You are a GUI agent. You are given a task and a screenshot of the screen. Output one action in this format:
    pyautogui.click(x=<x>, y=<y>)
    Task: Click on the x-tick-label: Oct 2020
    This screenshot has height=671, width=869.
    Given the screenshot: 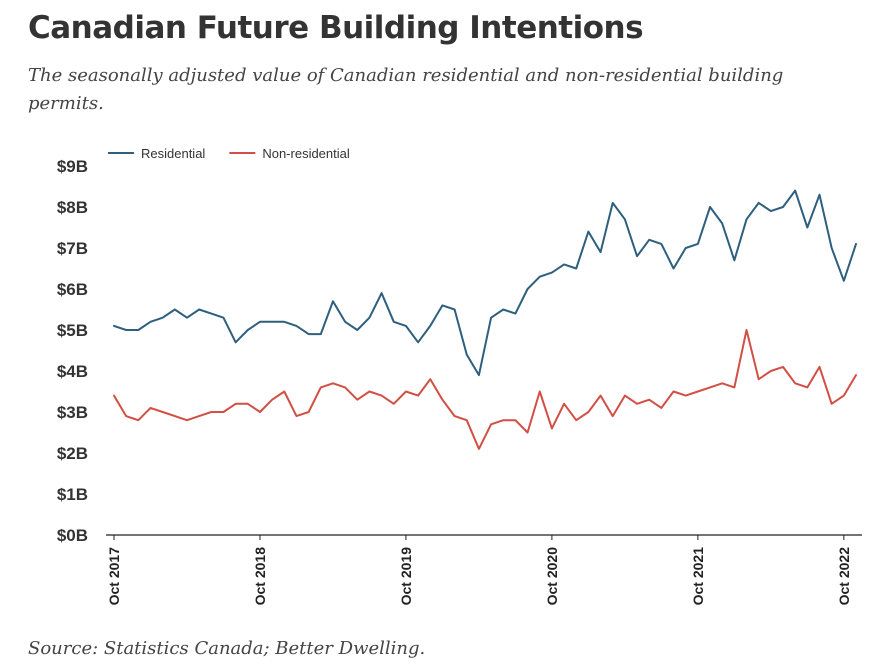 What is the action you would take?
    pyautogui.click(x=552, y=576)
    